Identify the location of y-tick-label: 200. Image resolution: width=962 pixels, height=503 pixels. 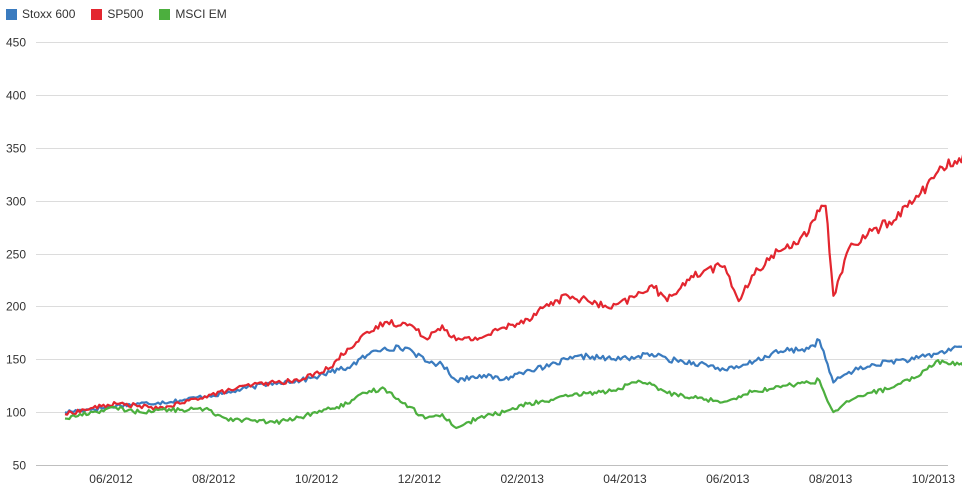
(16, 307).